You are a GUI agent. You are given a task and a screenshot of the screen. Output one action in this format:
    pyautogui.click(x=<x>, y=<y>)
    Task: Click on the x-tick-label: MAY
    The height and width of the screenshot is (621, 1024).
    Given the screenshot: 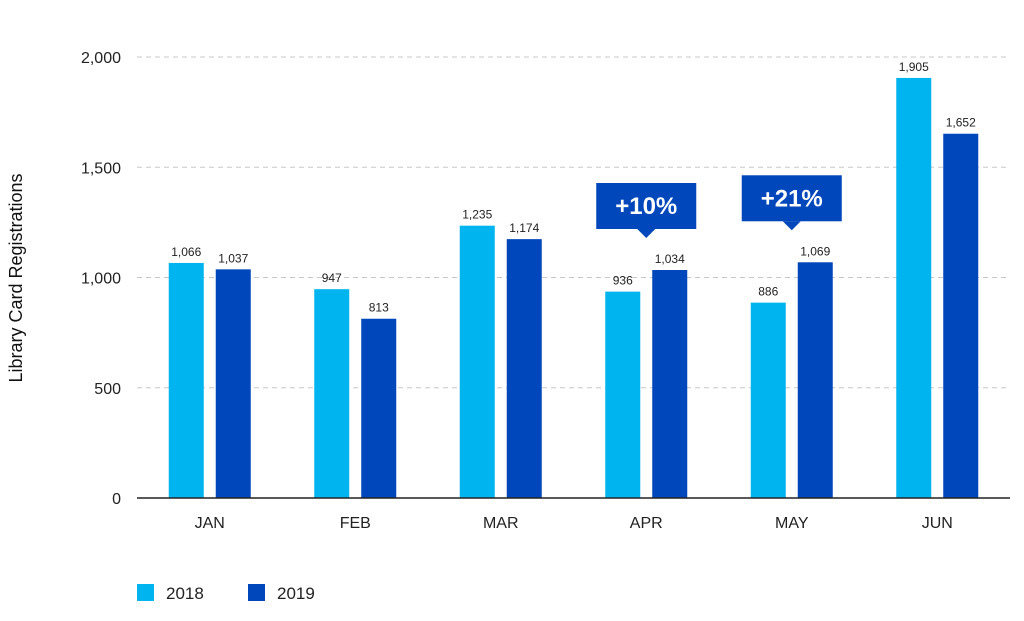 What is the action you would take?
    pyautogui.click(x=792, y=523)
    